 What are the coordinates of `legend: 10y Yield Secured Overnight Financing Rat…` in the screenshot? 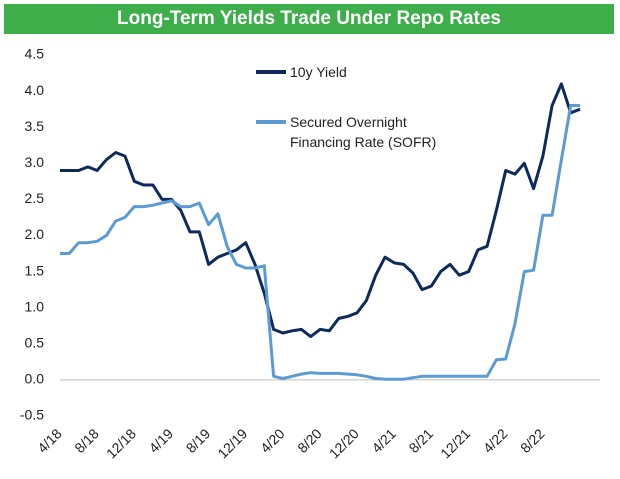 It's located at (356, 122).